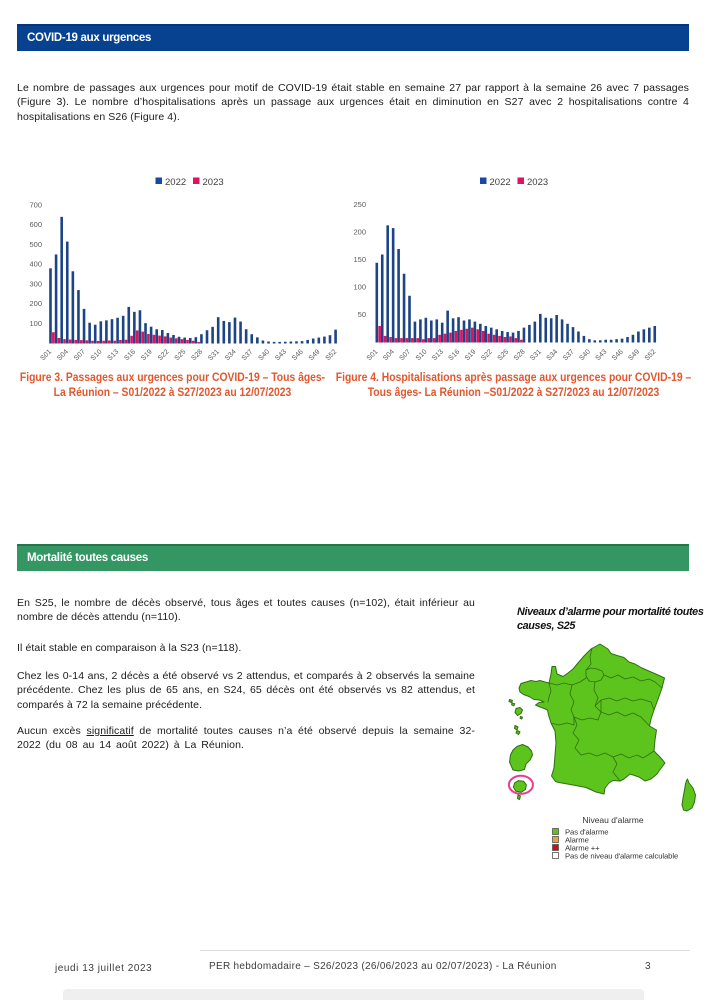 Image resolution: width=707 pixels, height=1000 pixels. What do you see at coordinates (35, 264) in the screenshot?
I see `svg-text: 400` at bounding box center [35, 264].